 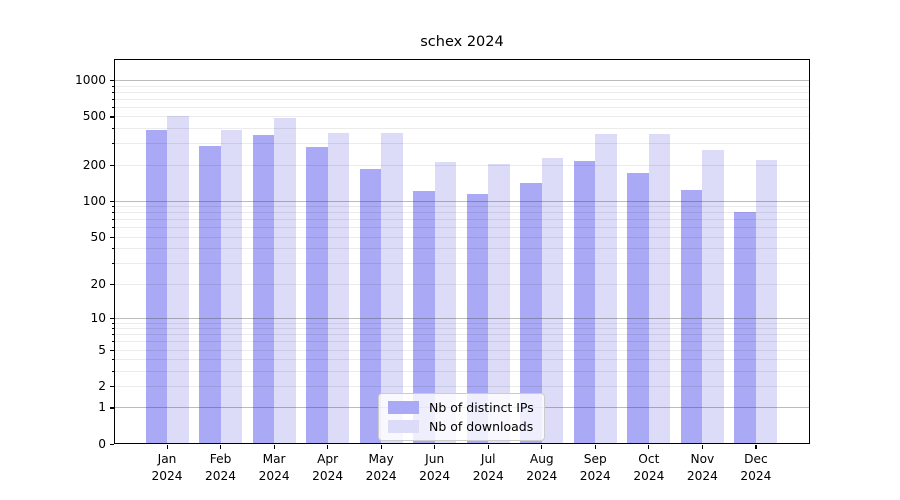 I want to click on y-axis-tick-label: 50, so click(x=98, y=236).